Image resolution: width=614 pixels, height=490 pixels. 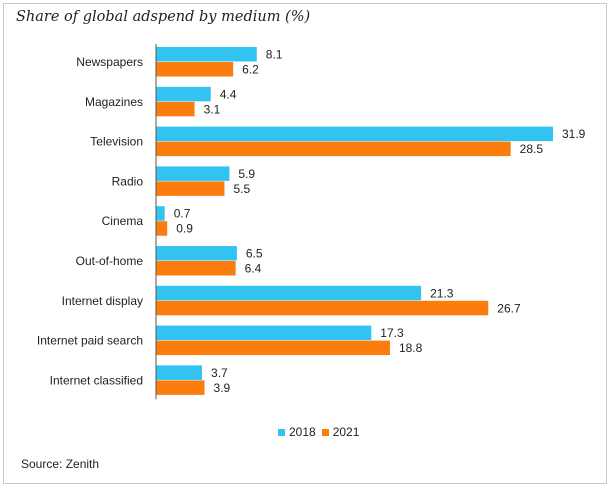 What do you see at coordinates (109, 62) in the screenshot?
I see `category-label-newspapers: Newspapers` at bounding box center [109, 62].